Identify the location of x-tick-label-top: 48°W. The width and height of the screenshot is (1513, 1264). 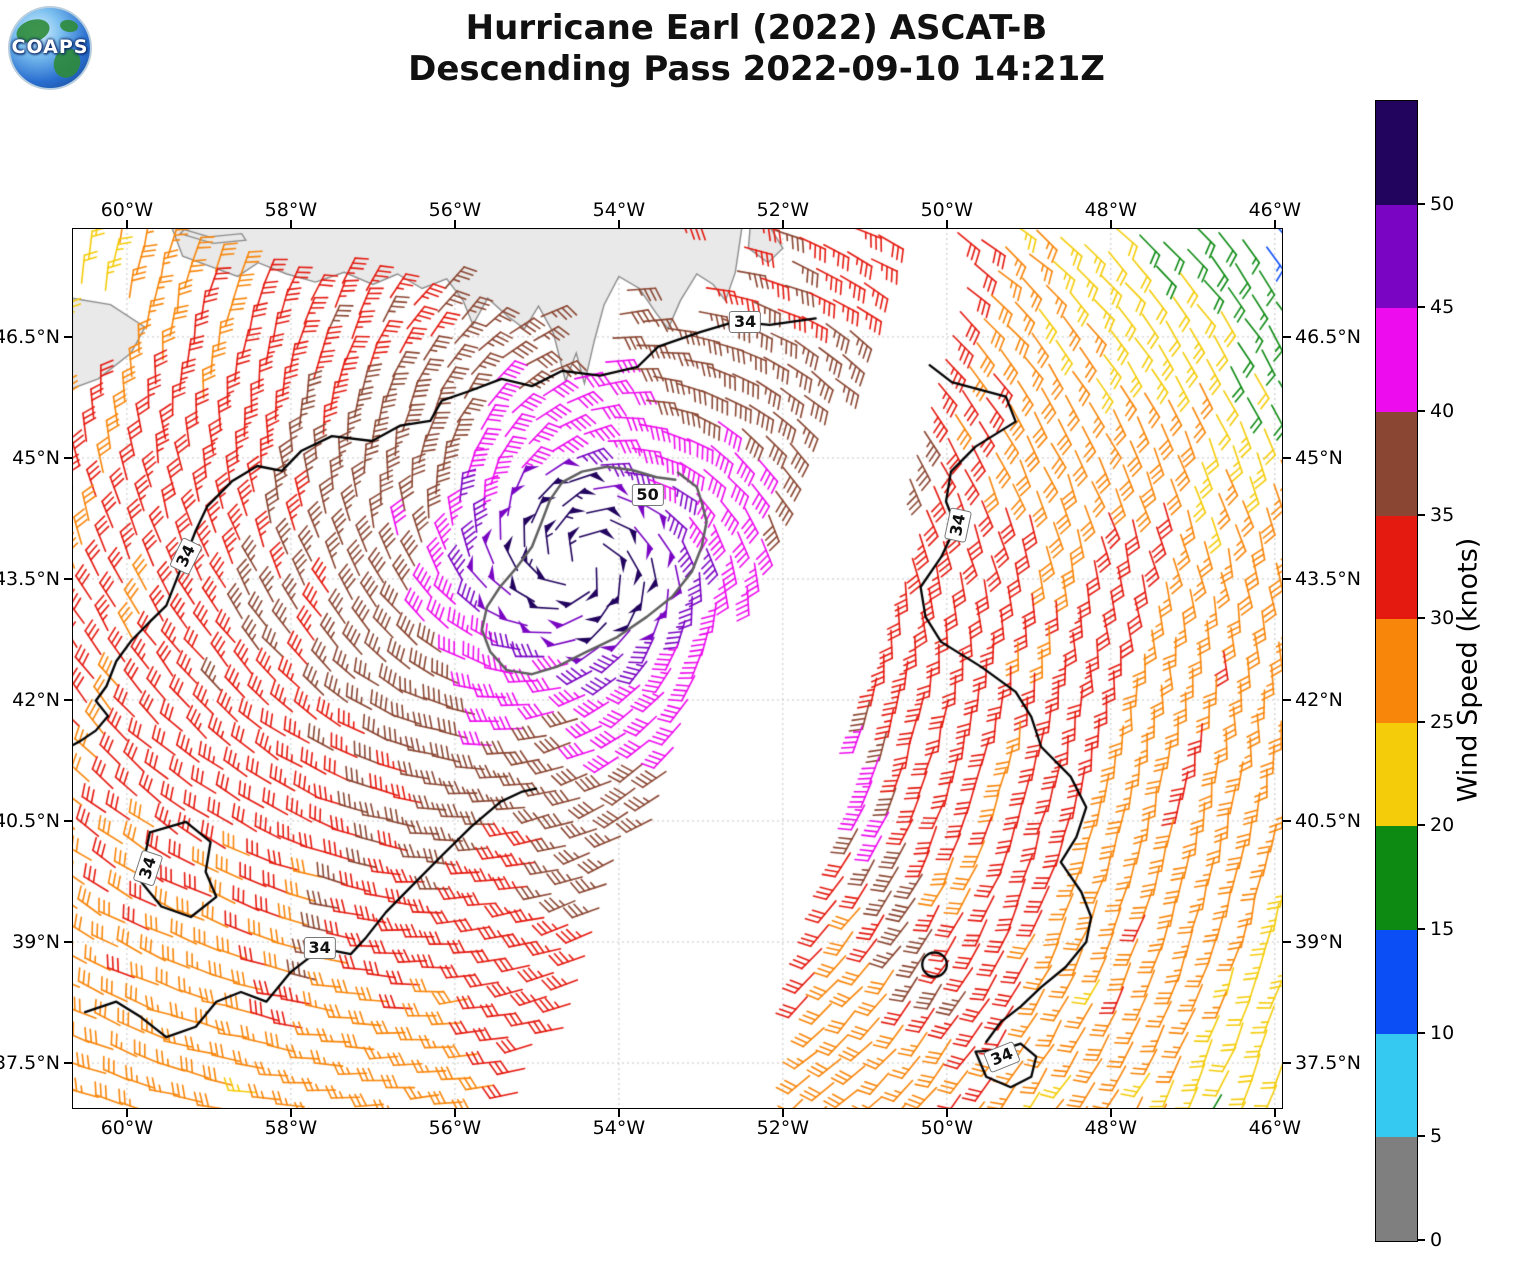
(1111, 210).